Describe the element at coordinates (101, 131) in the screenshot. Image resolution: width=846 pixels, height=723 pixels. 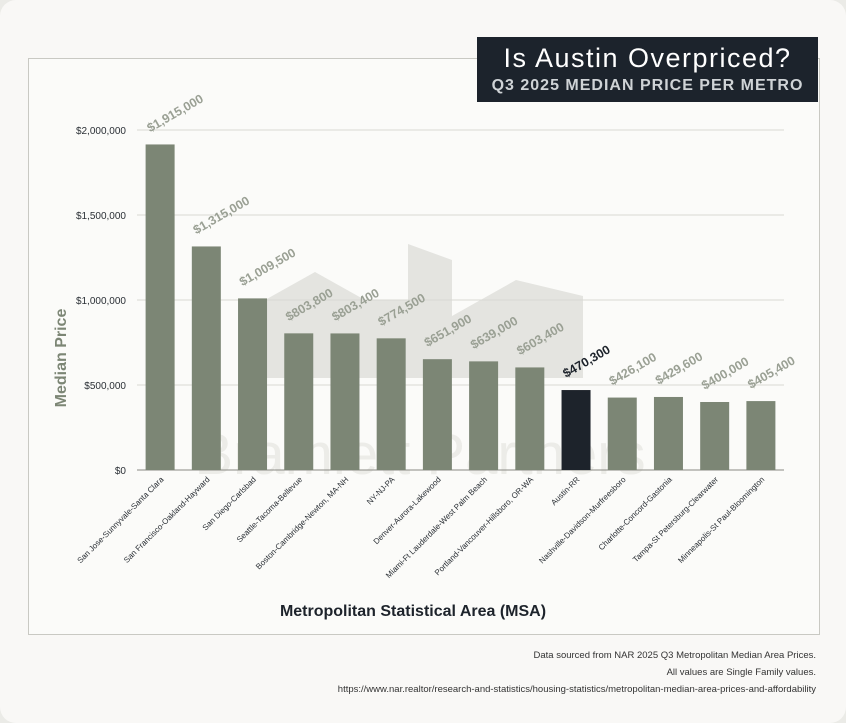
I see `y-tick-label: $2,000,000` at that location.